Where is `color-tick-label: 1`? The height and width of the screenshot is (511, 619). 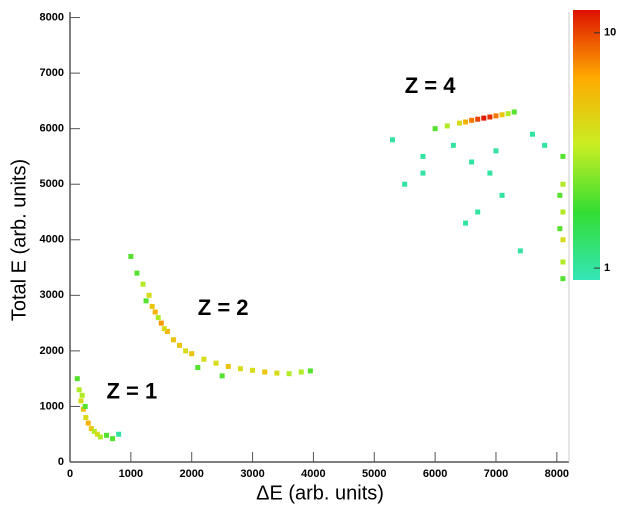 color-tick-label: 1 is located at coordinates (607, 268).